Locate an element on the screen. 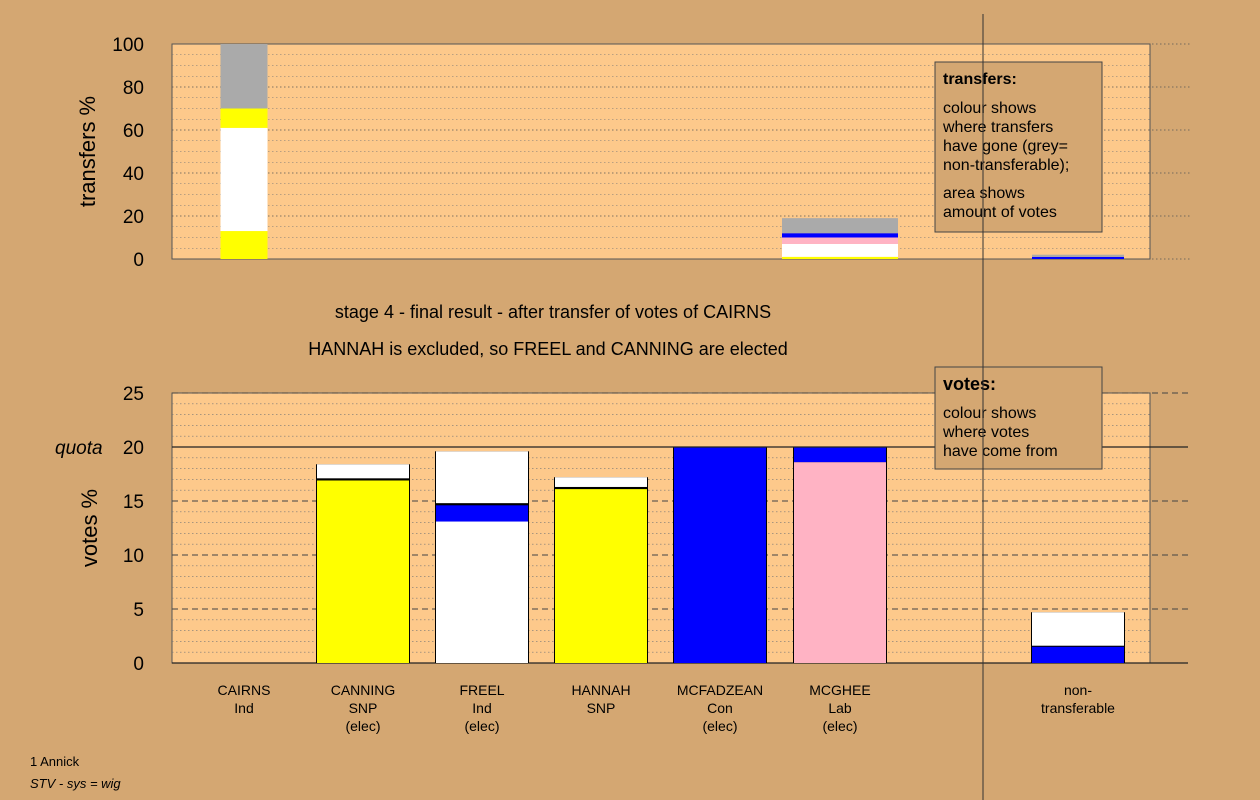 This screenshot has width=1260, height=800. transfers-legend-box is located at coordinates (1018, 147).